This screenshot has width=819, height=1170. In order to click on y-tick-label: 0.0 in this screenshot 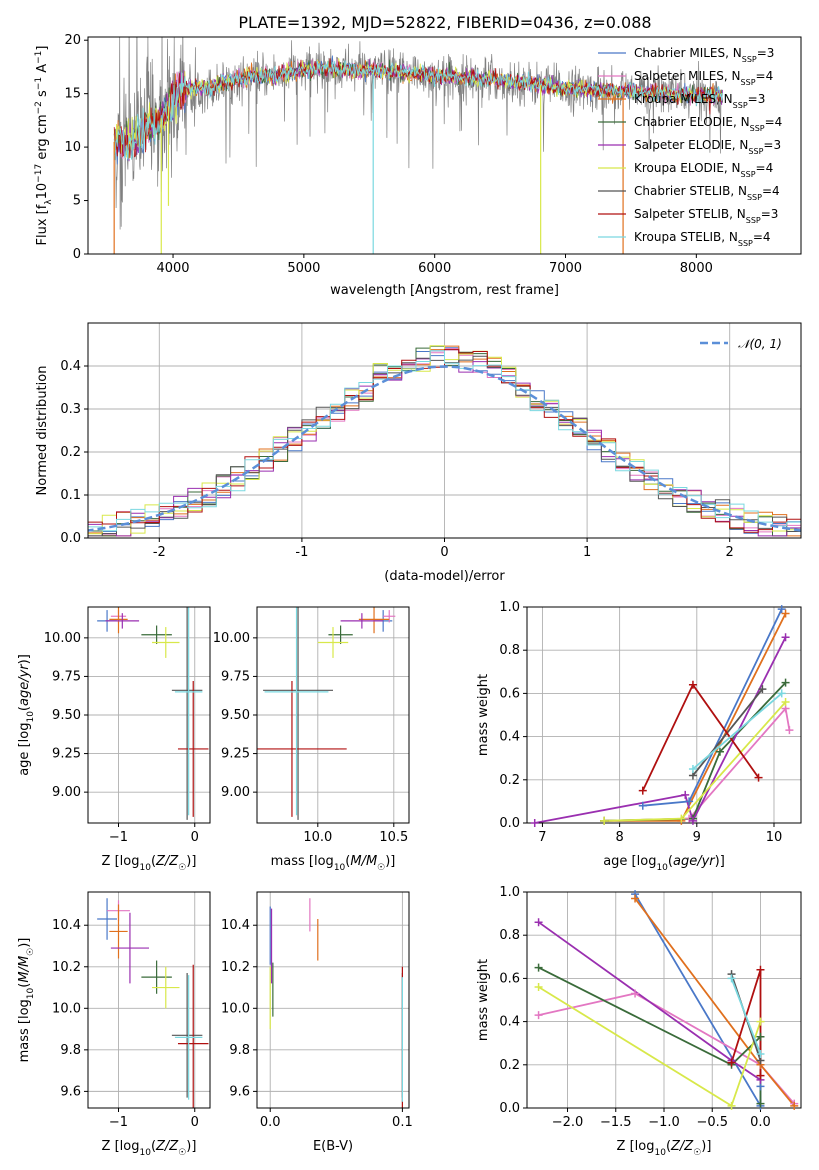, I will do `click(70, 538)`.